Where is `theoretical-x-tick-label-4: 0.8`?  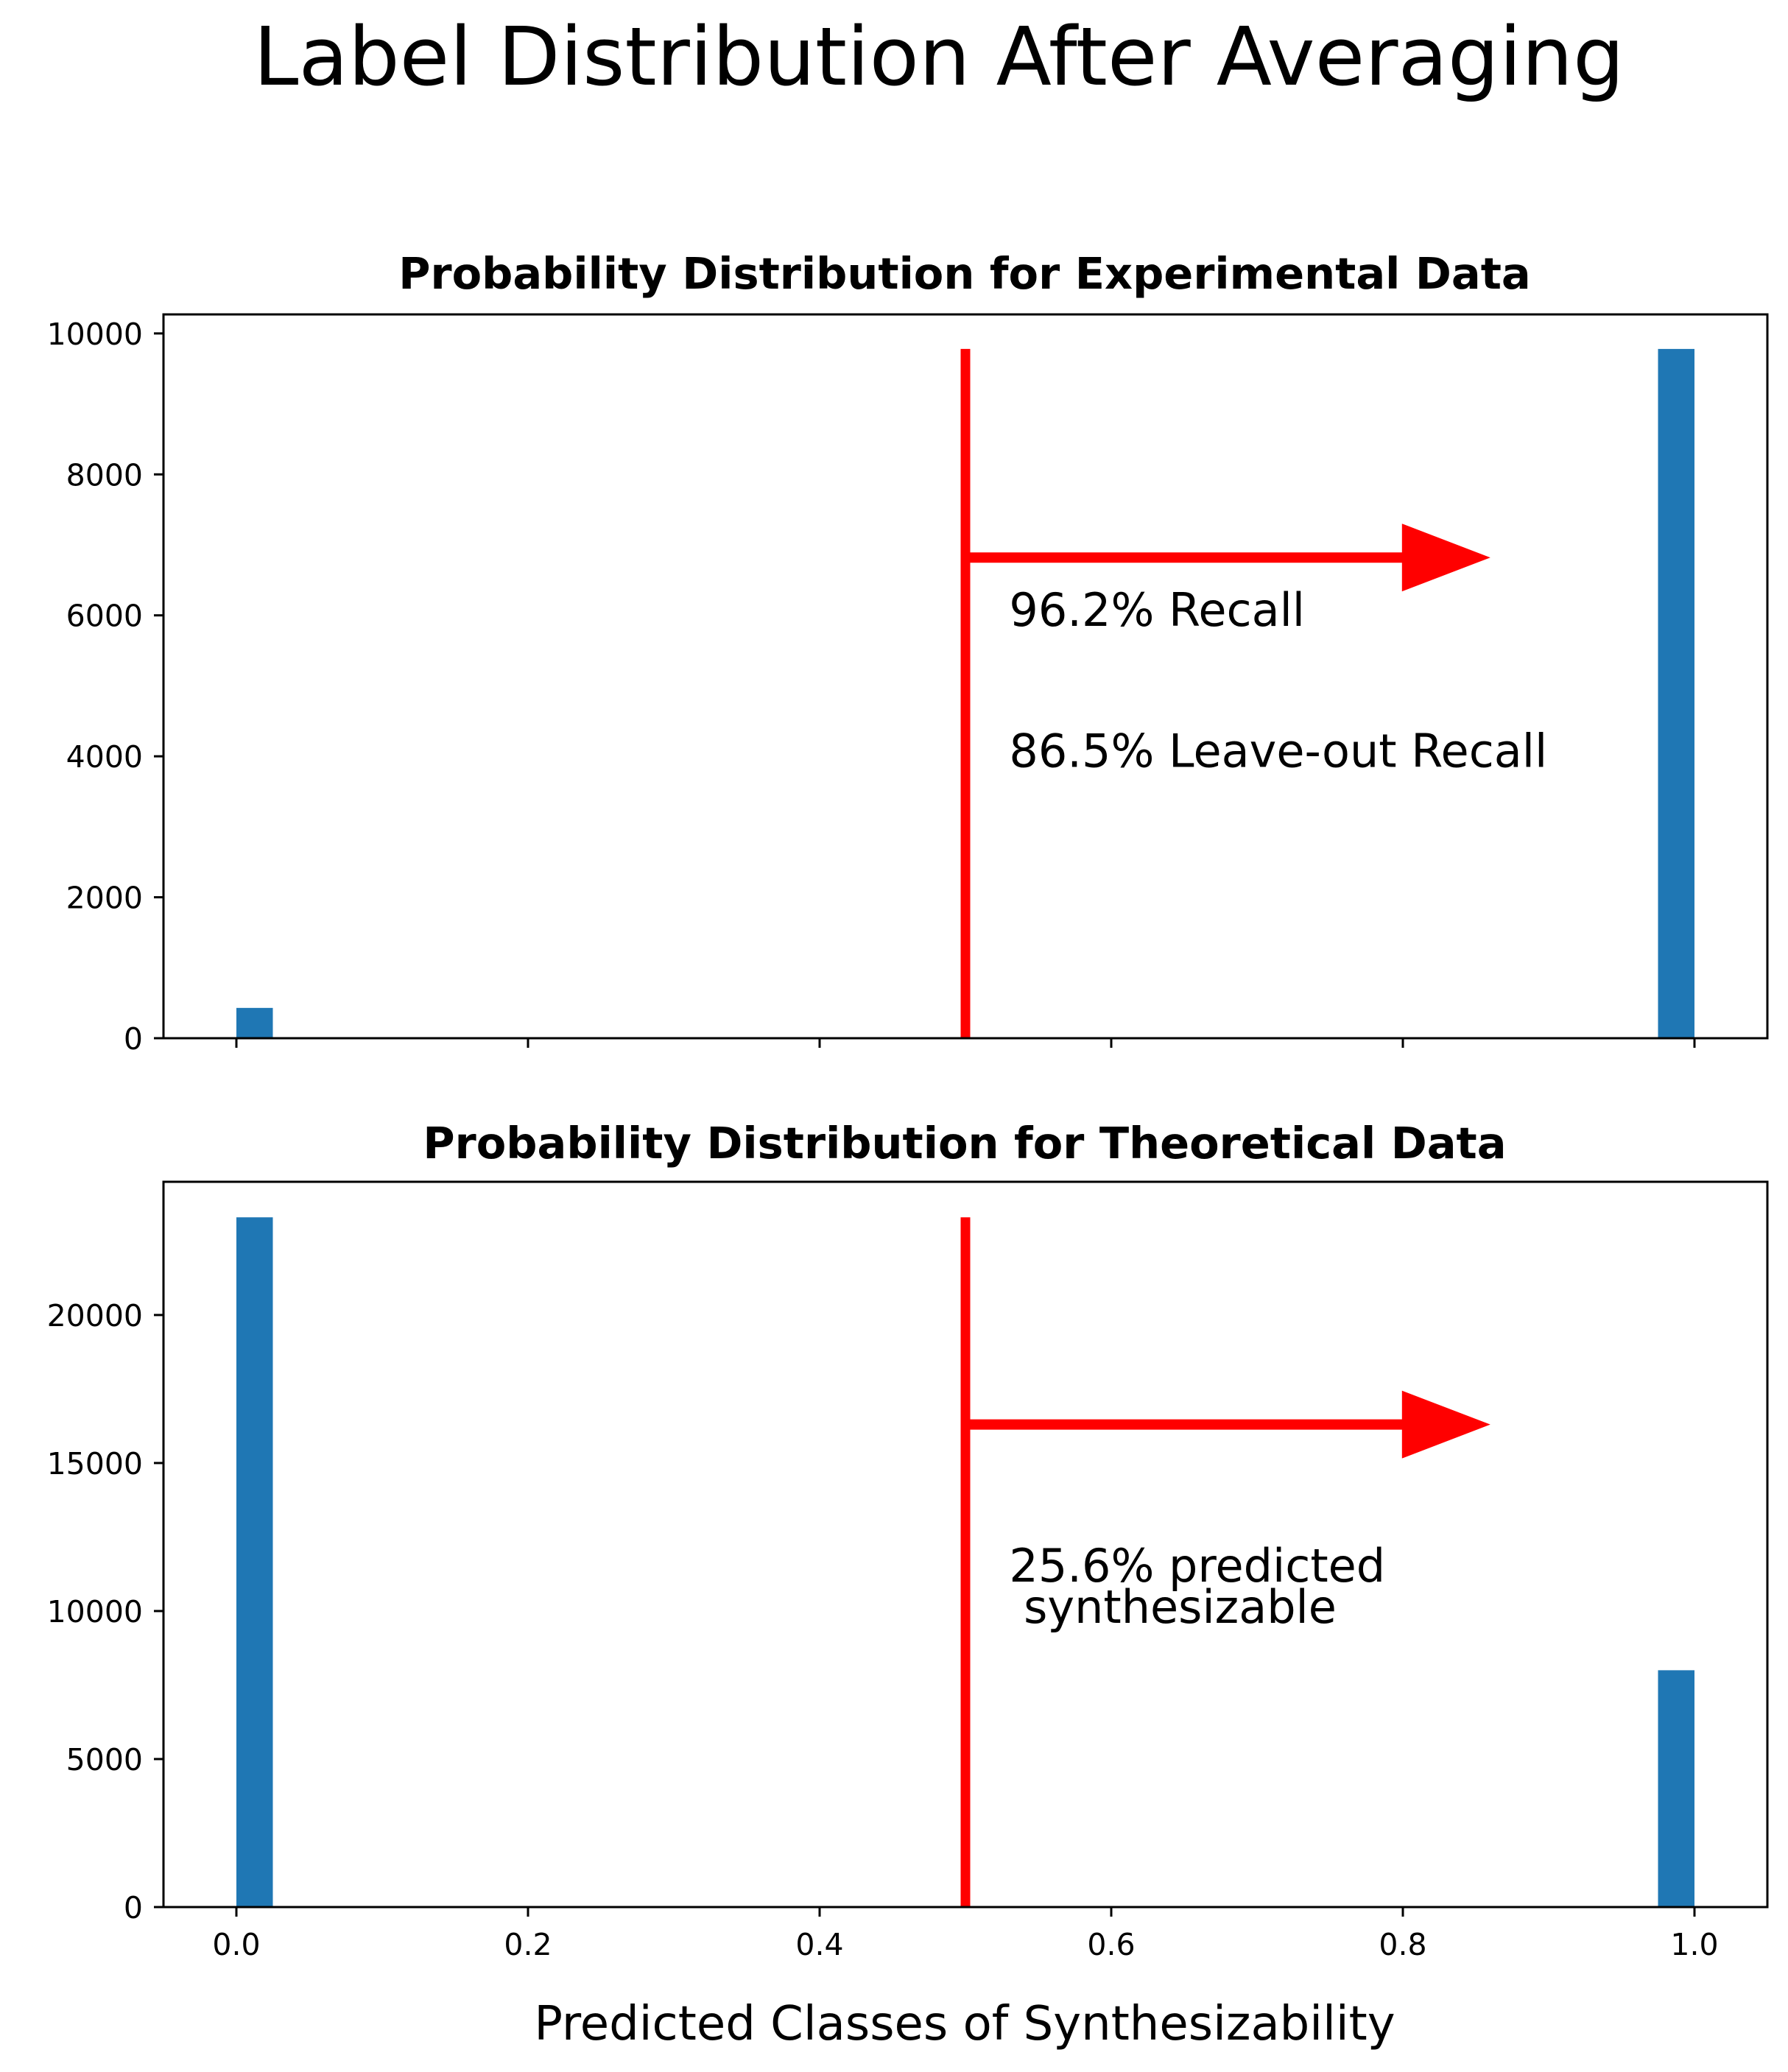 theoretical-x-tick-label-4: 0.8 is located at coordinates (1402, 1944).